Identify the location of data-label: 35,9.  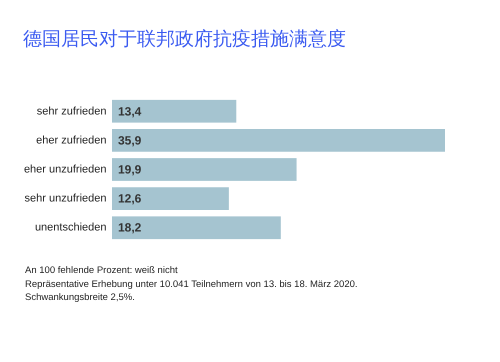
(130, 140).